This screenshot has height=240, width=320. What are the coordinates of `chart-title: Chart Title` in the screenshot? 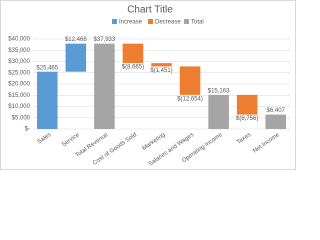 It's located at (150, 10).